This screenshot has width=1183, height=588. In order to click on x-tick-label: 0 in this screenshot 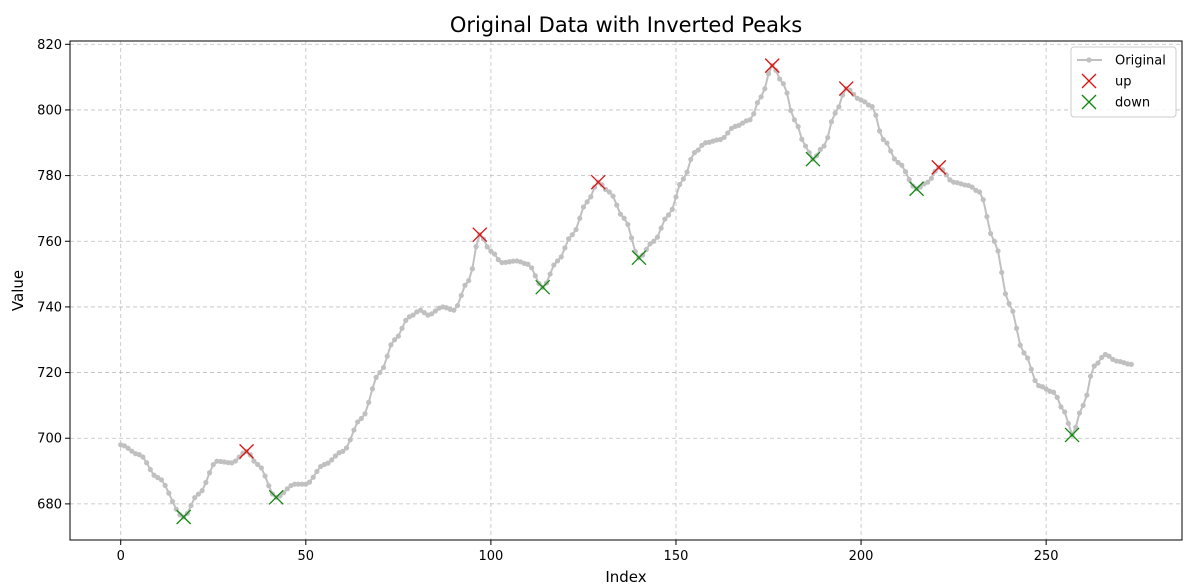, I will do `click(121, 556)`.